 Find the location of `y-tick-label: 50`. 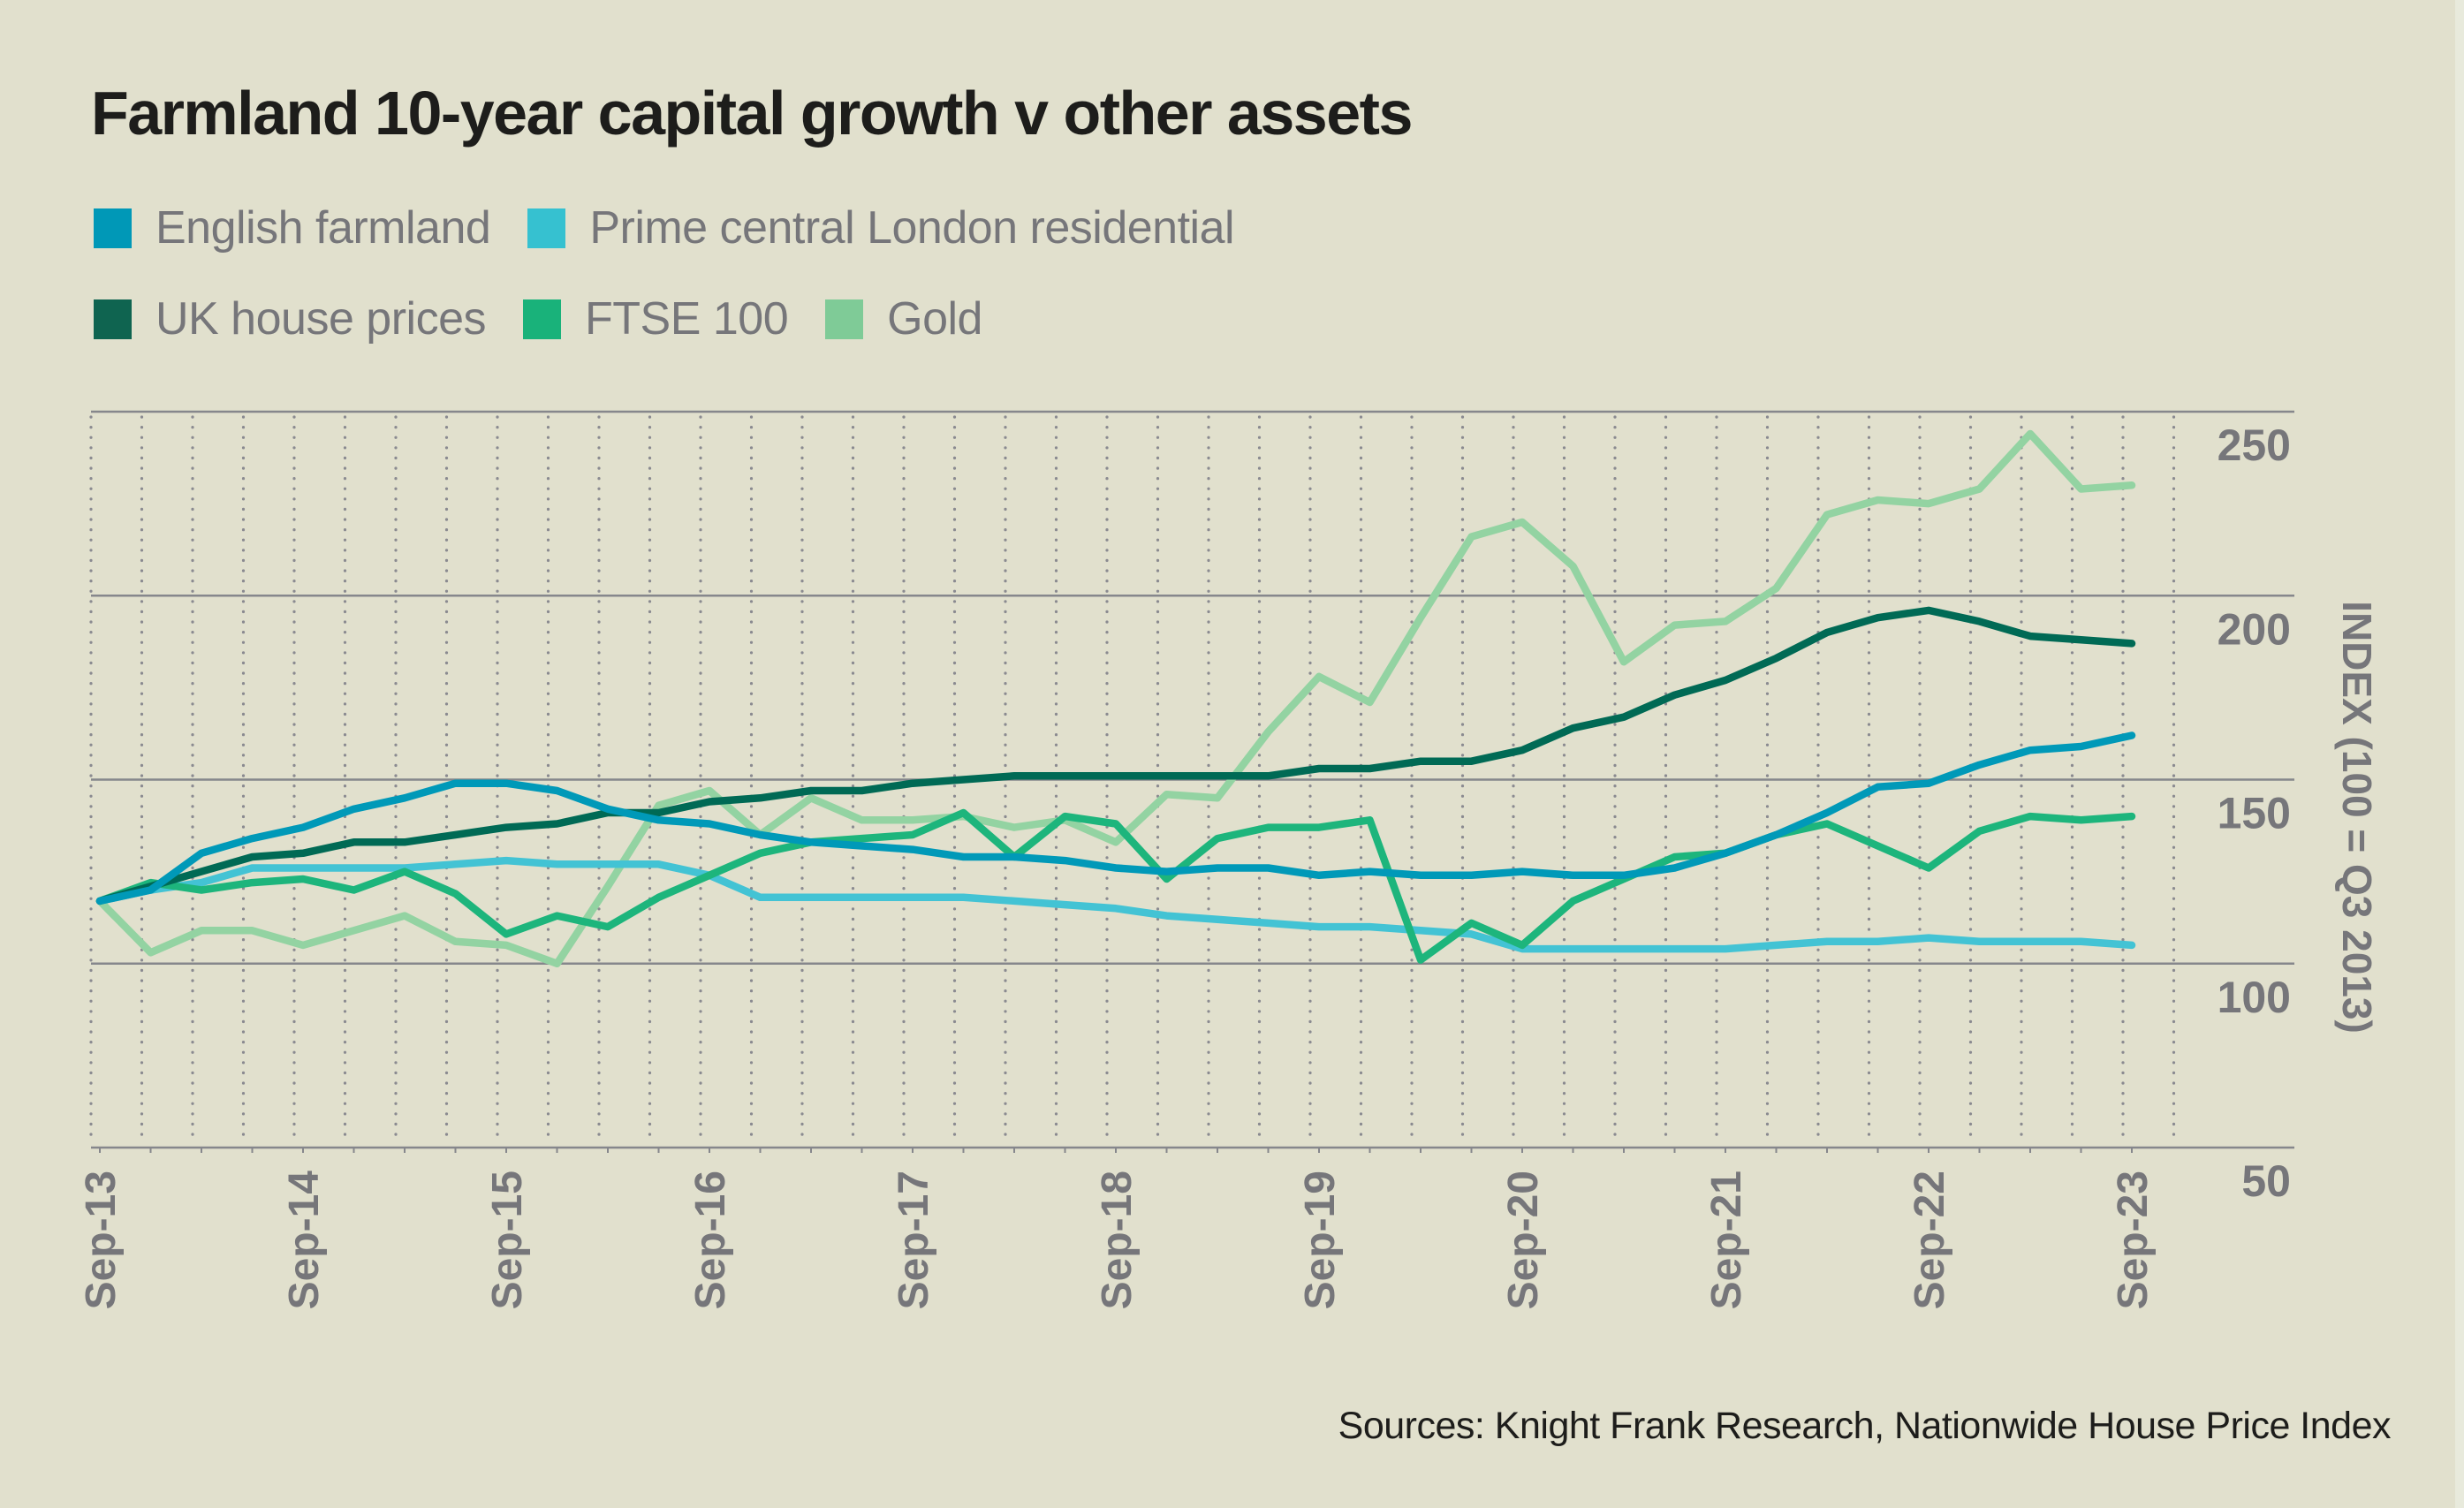

y-tick-label: 50 is located at coordinates (2266, 1181).